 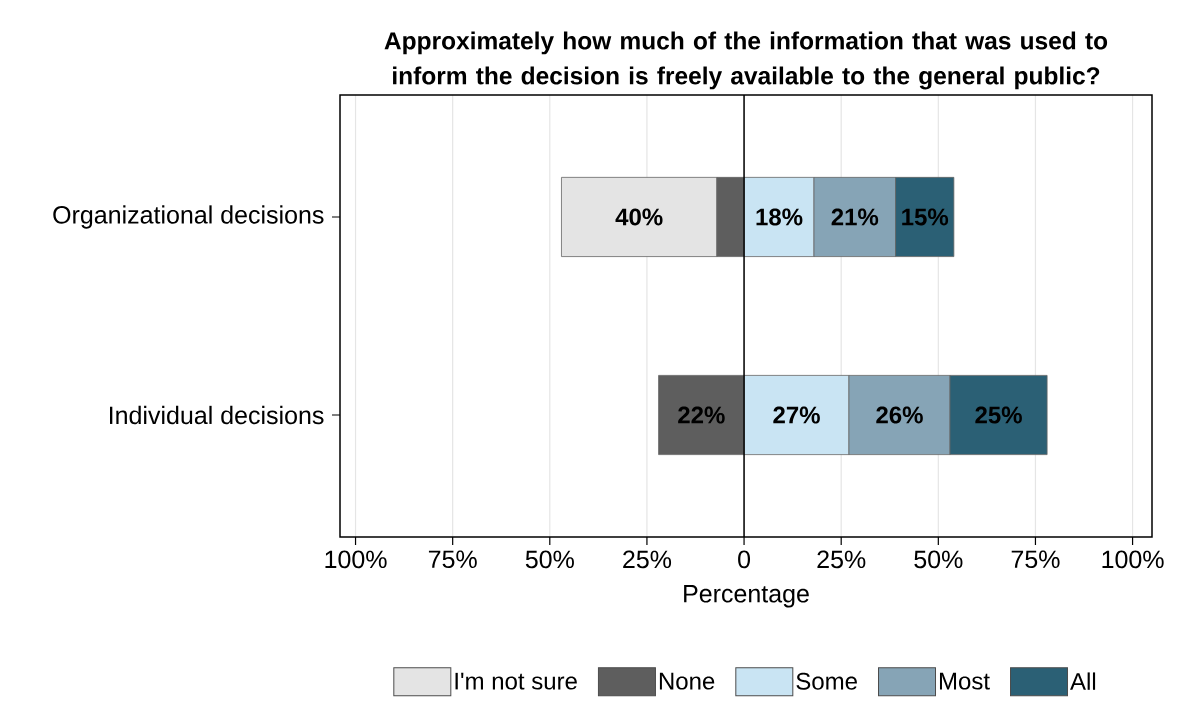 I want to click on x-axis-title: Percentage, so click(x=746, y=596).